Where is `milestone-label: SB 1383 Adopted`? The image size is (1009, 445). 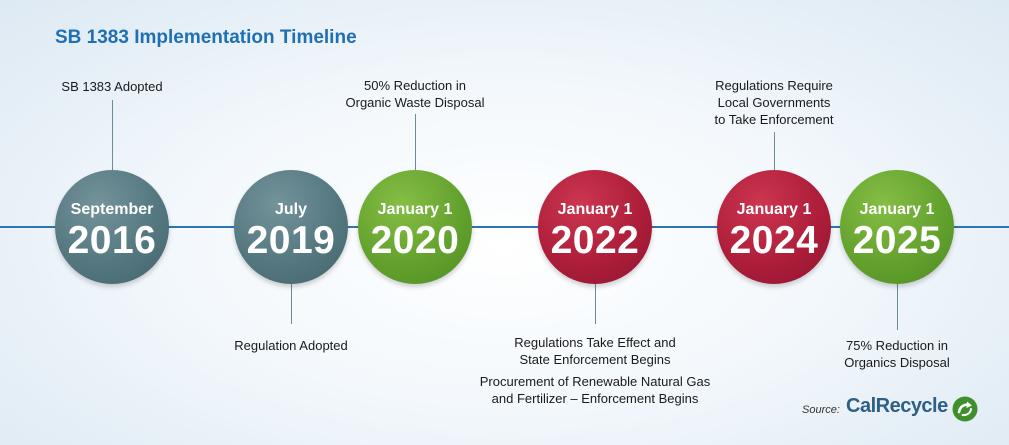
milestone-label: SB 1383 Adopted is located at coordinates (111, 86).